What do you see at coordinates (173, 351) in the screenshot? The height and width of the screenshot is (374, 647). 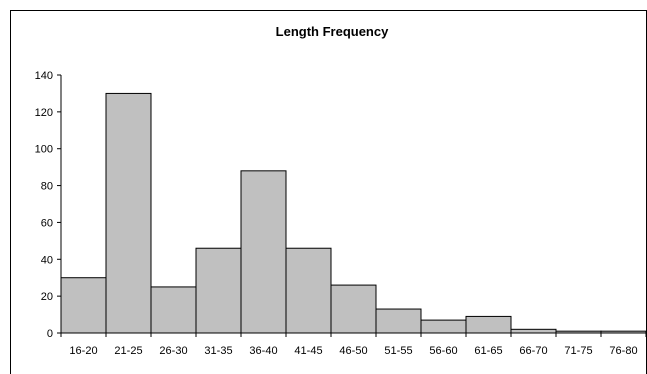 I see `x-tick-label: 26-30` at bounding box center [173, 351].